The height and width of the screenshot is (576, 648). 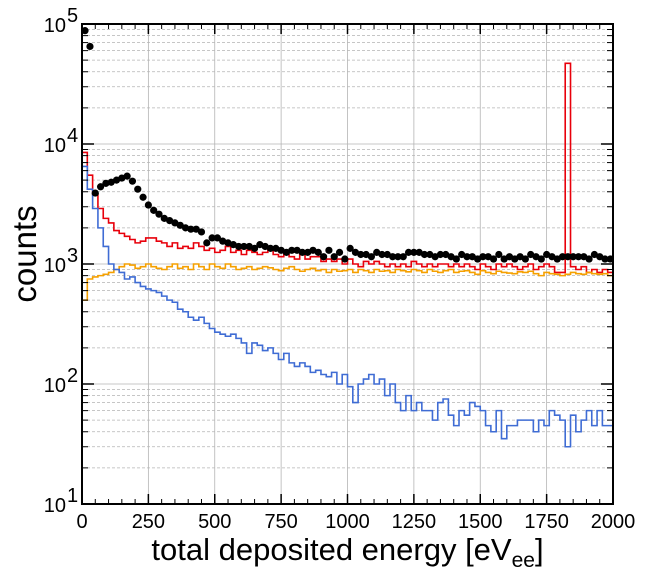 What do you see at coordinates (480, 522) in the screenshot?
I see `x-tick-label: 1500` at bounding box center [480, 522].